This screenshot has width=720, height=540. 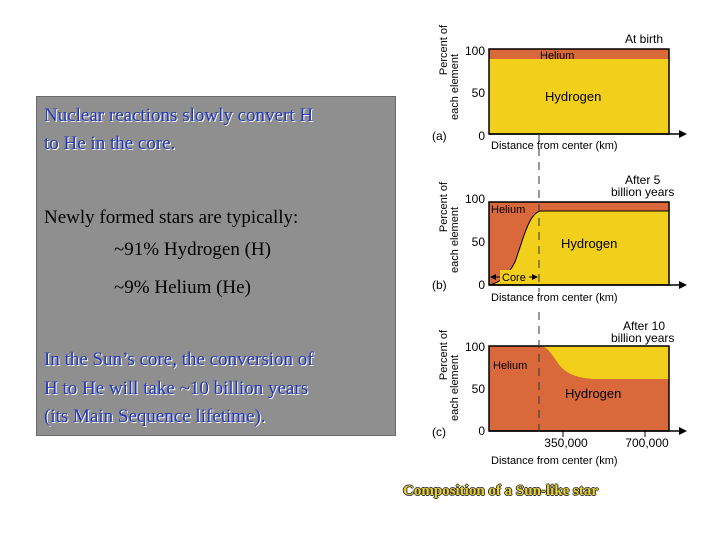 What do you see at coordinates (481, 285) in the screenshot?
I see `panel-b-tick-0: 0` at bounding box center [481, 285].